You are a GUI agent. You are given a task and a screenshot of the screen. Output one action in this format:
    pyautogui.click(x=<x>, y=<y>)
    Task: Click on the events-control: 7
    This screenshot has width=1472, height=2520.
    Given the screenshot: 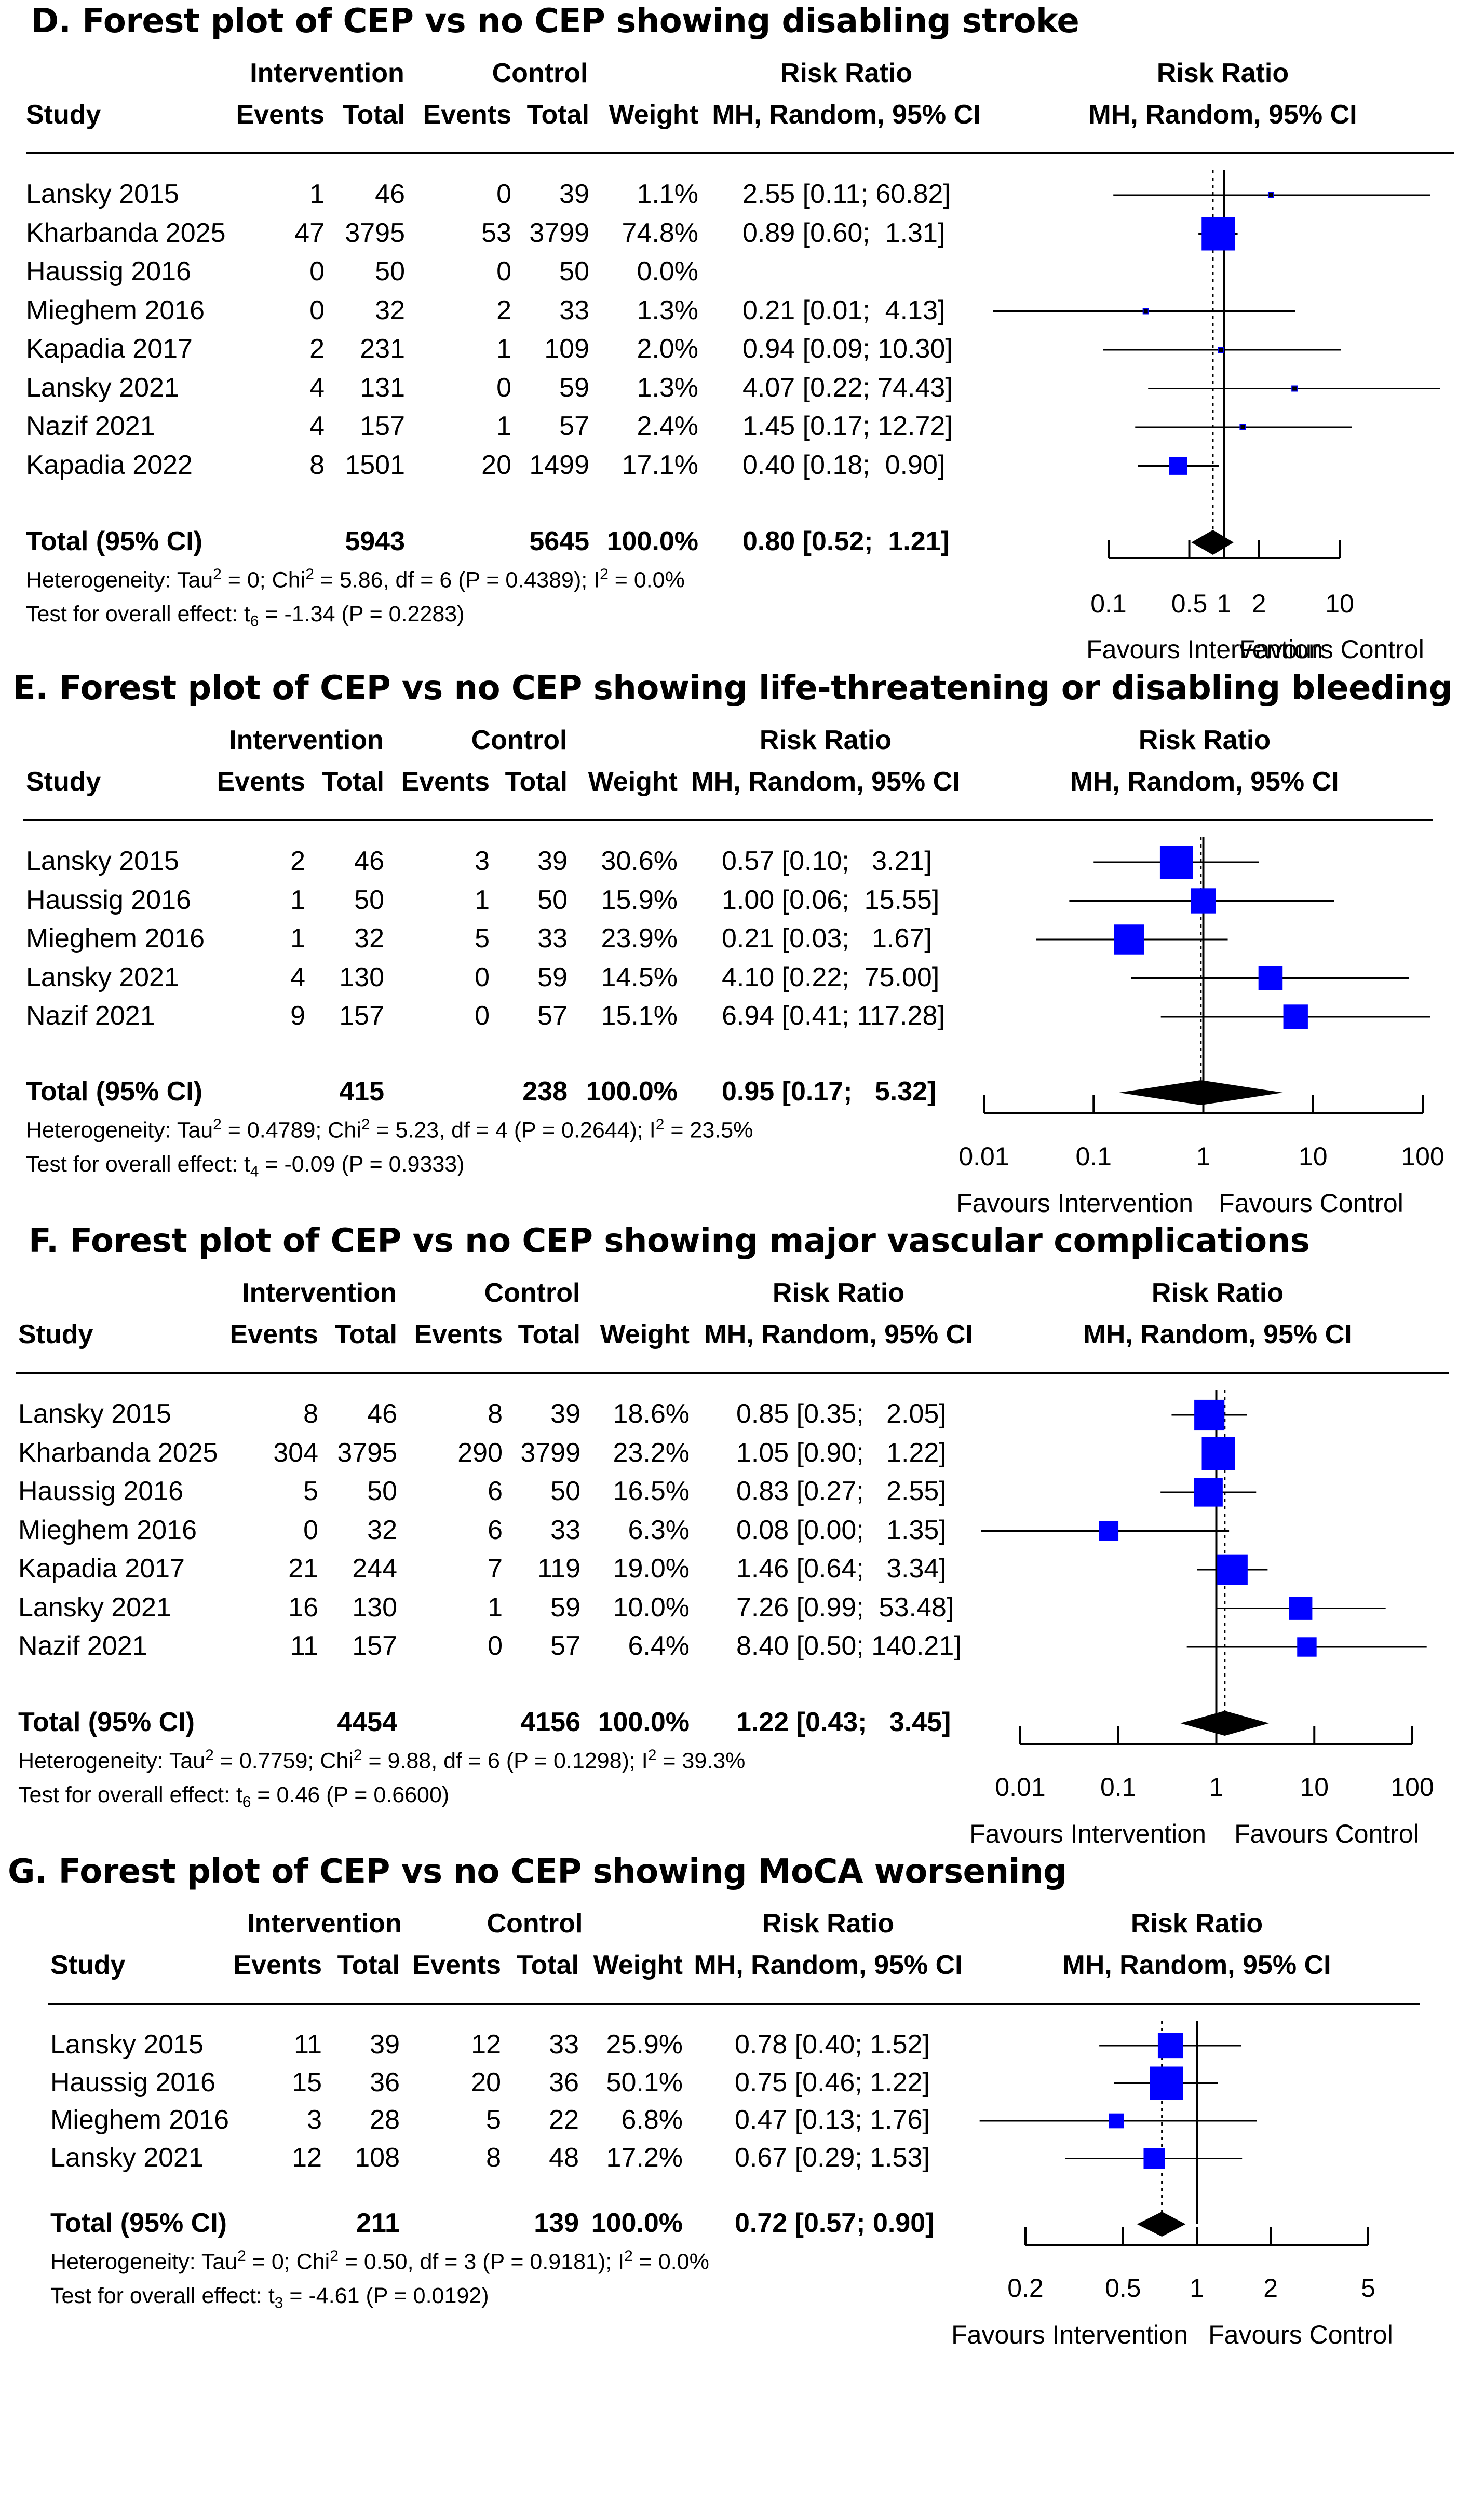 What is the action you would take?
    pyautogui.click(x=495, y=1569)
    